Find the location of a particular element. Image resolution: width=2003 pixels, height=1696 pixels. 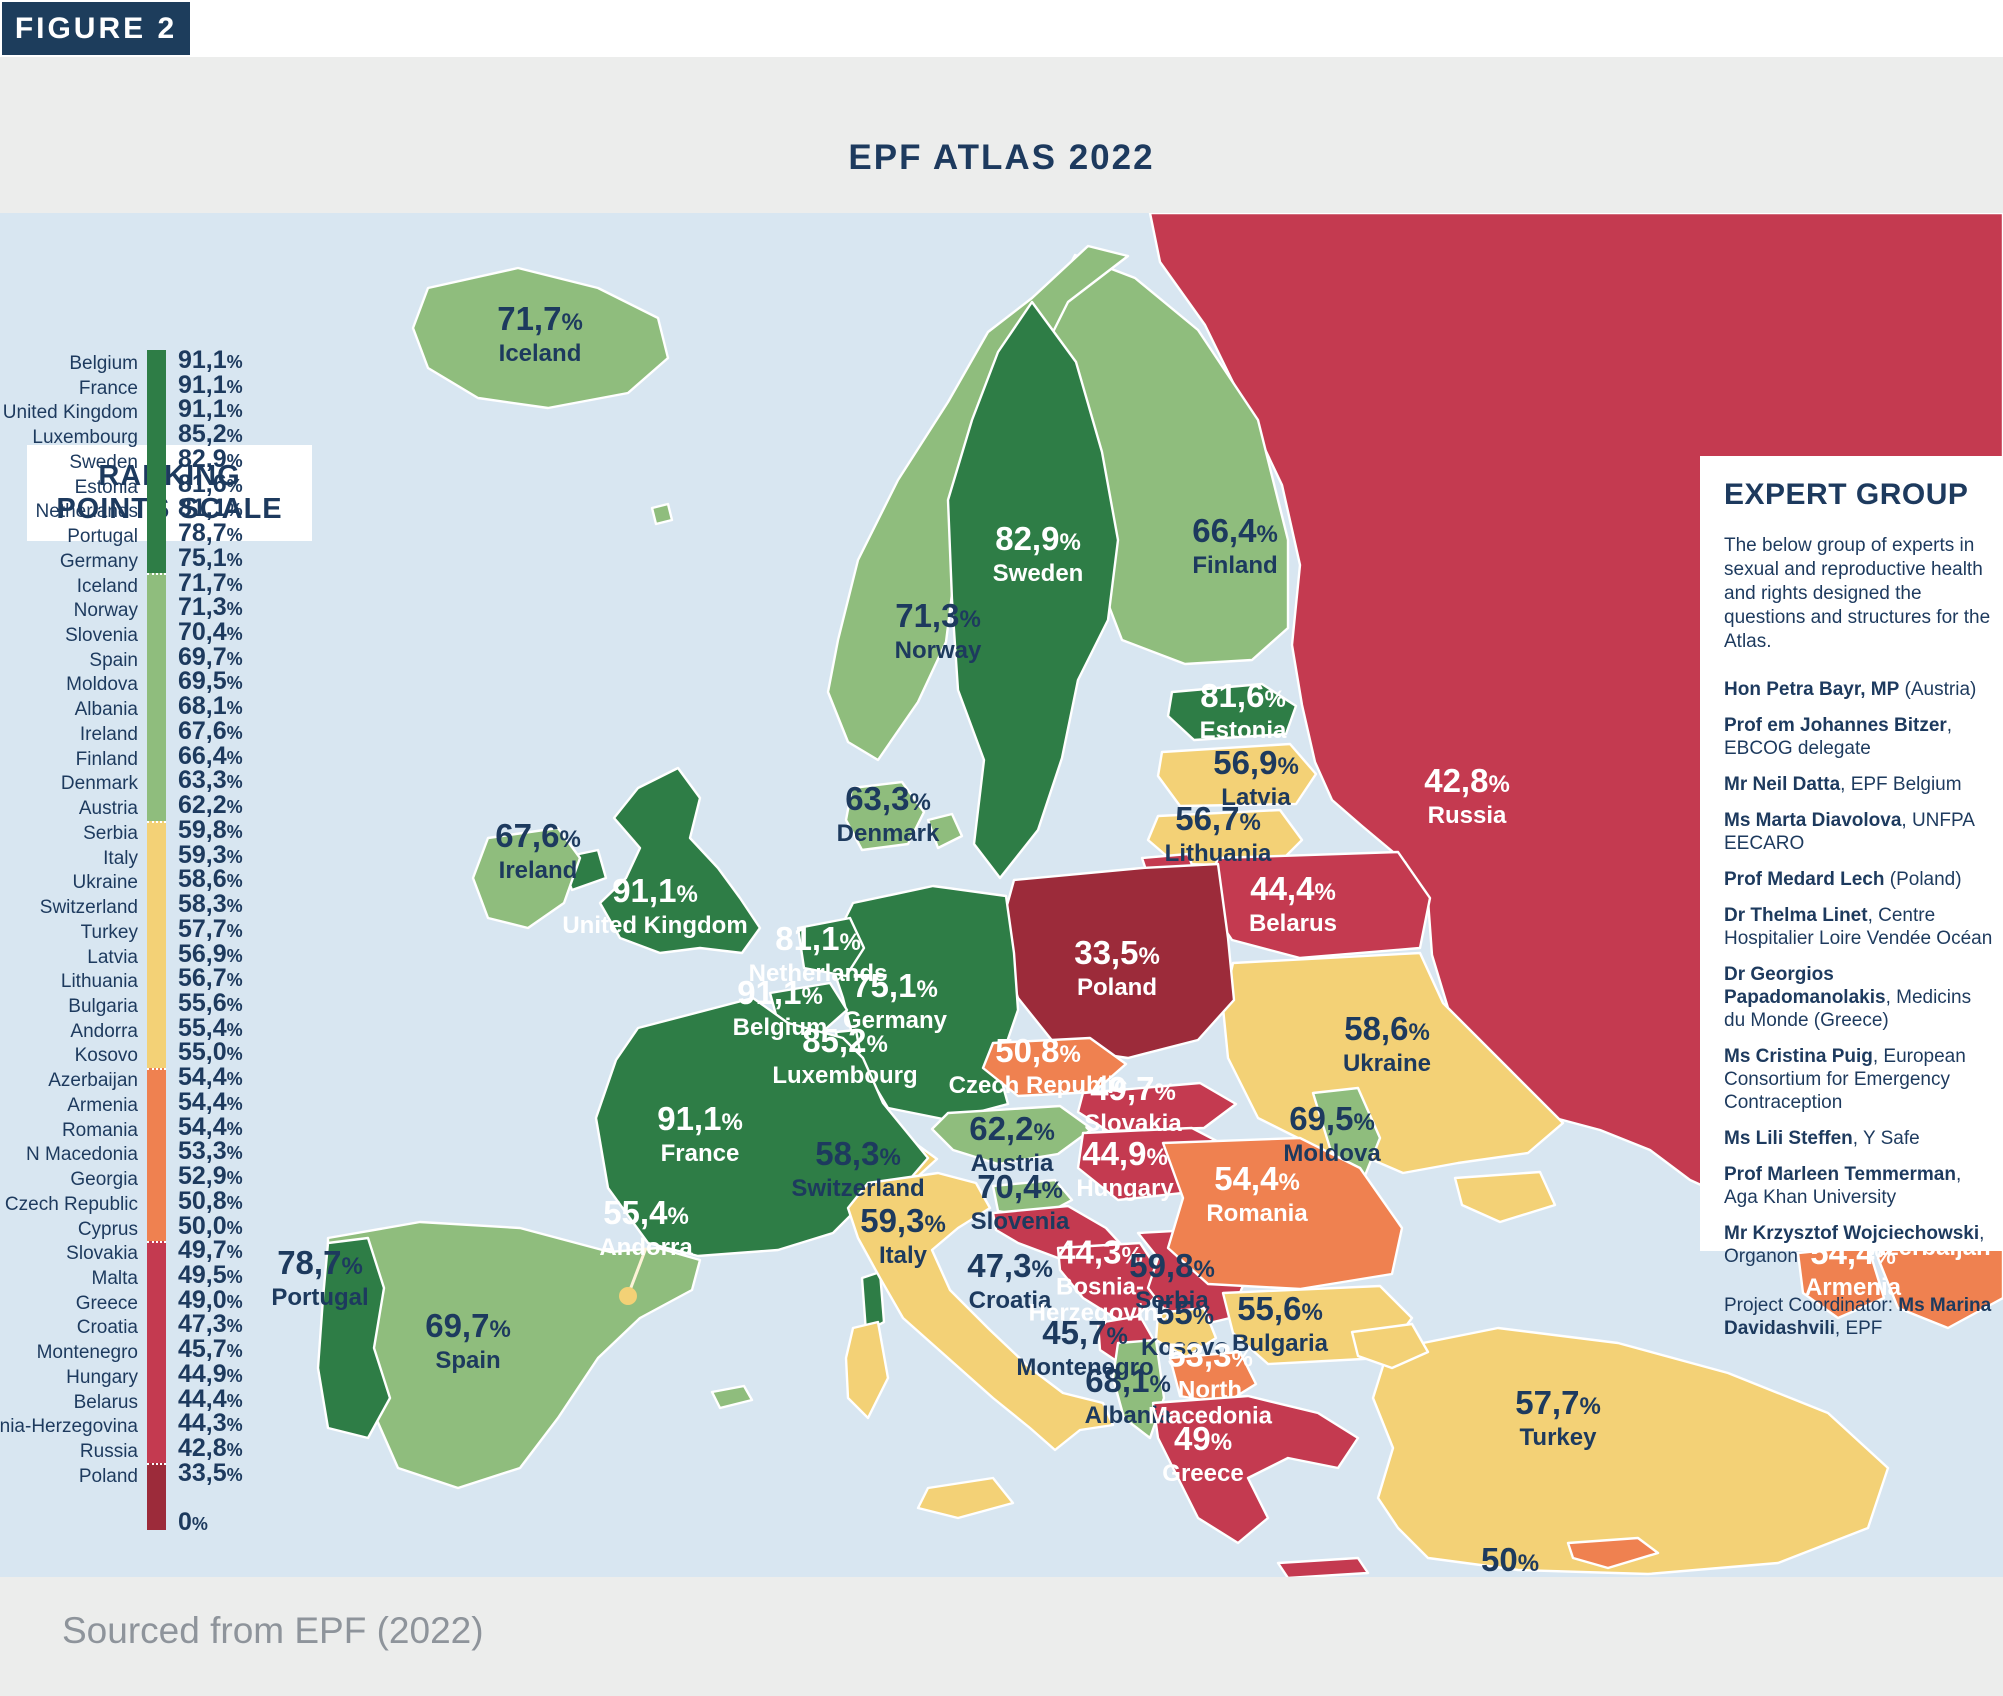

legend-item-malta: Malta 49,5% is located at coordinates (160, 1276).